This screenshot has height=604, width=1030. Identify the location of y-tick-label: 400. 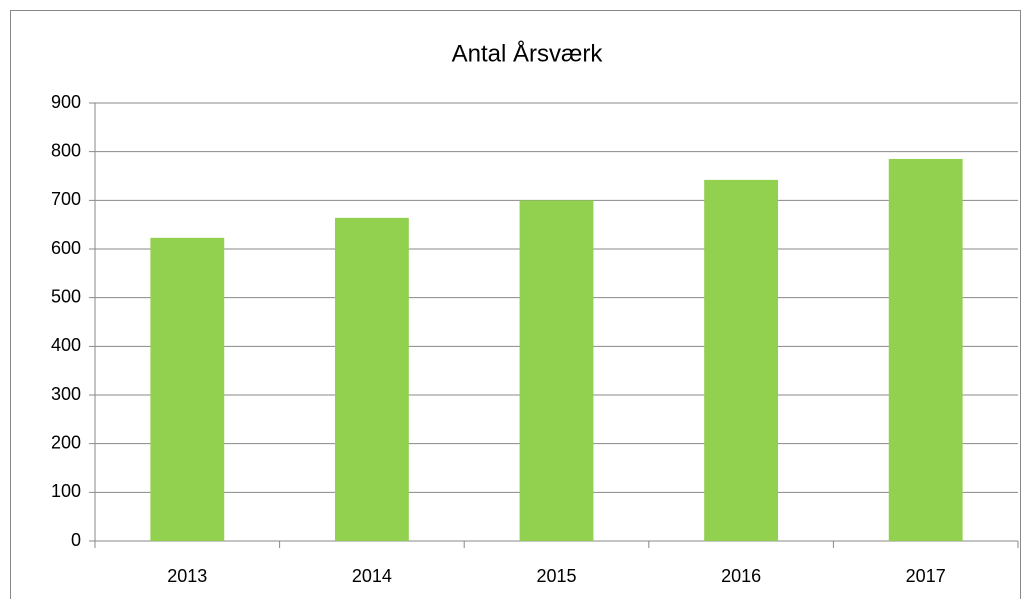
(66, 345).